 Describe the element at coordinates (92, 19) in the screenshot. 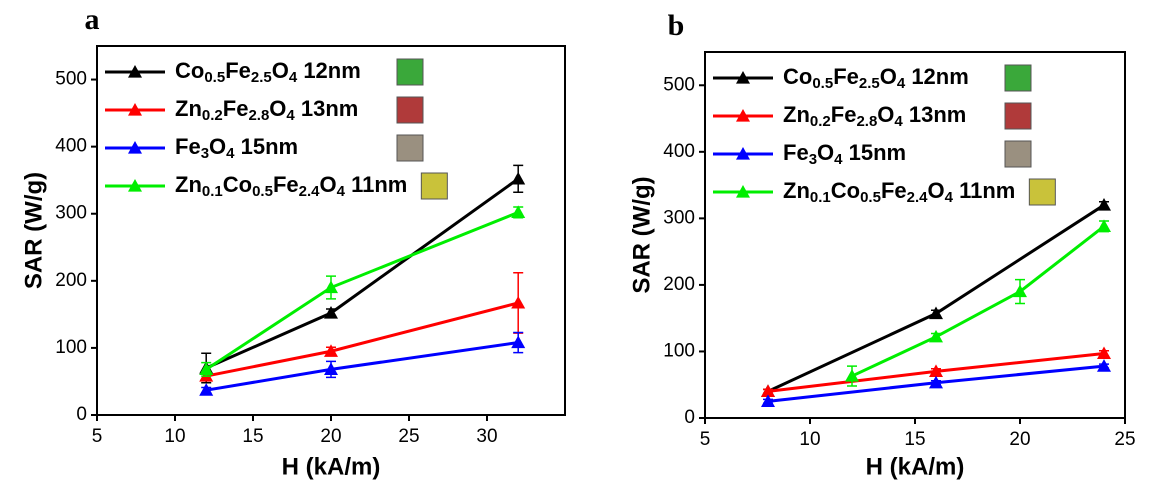

I see `panel-label: a` at that location.